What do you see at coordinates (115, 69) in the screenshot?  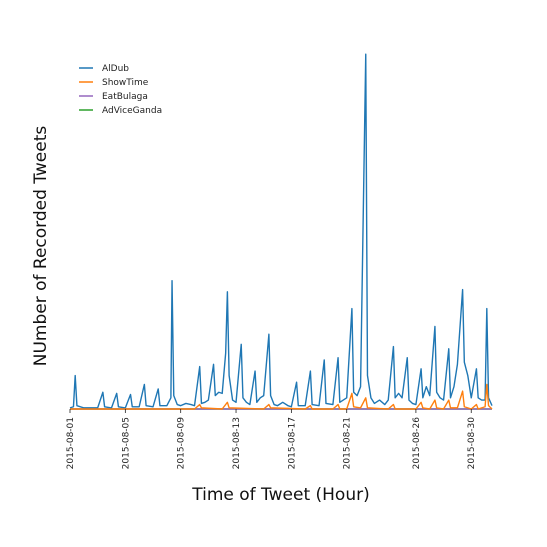 I see `legend-label-aldub: AlDub` at bounding box center [115, 69].